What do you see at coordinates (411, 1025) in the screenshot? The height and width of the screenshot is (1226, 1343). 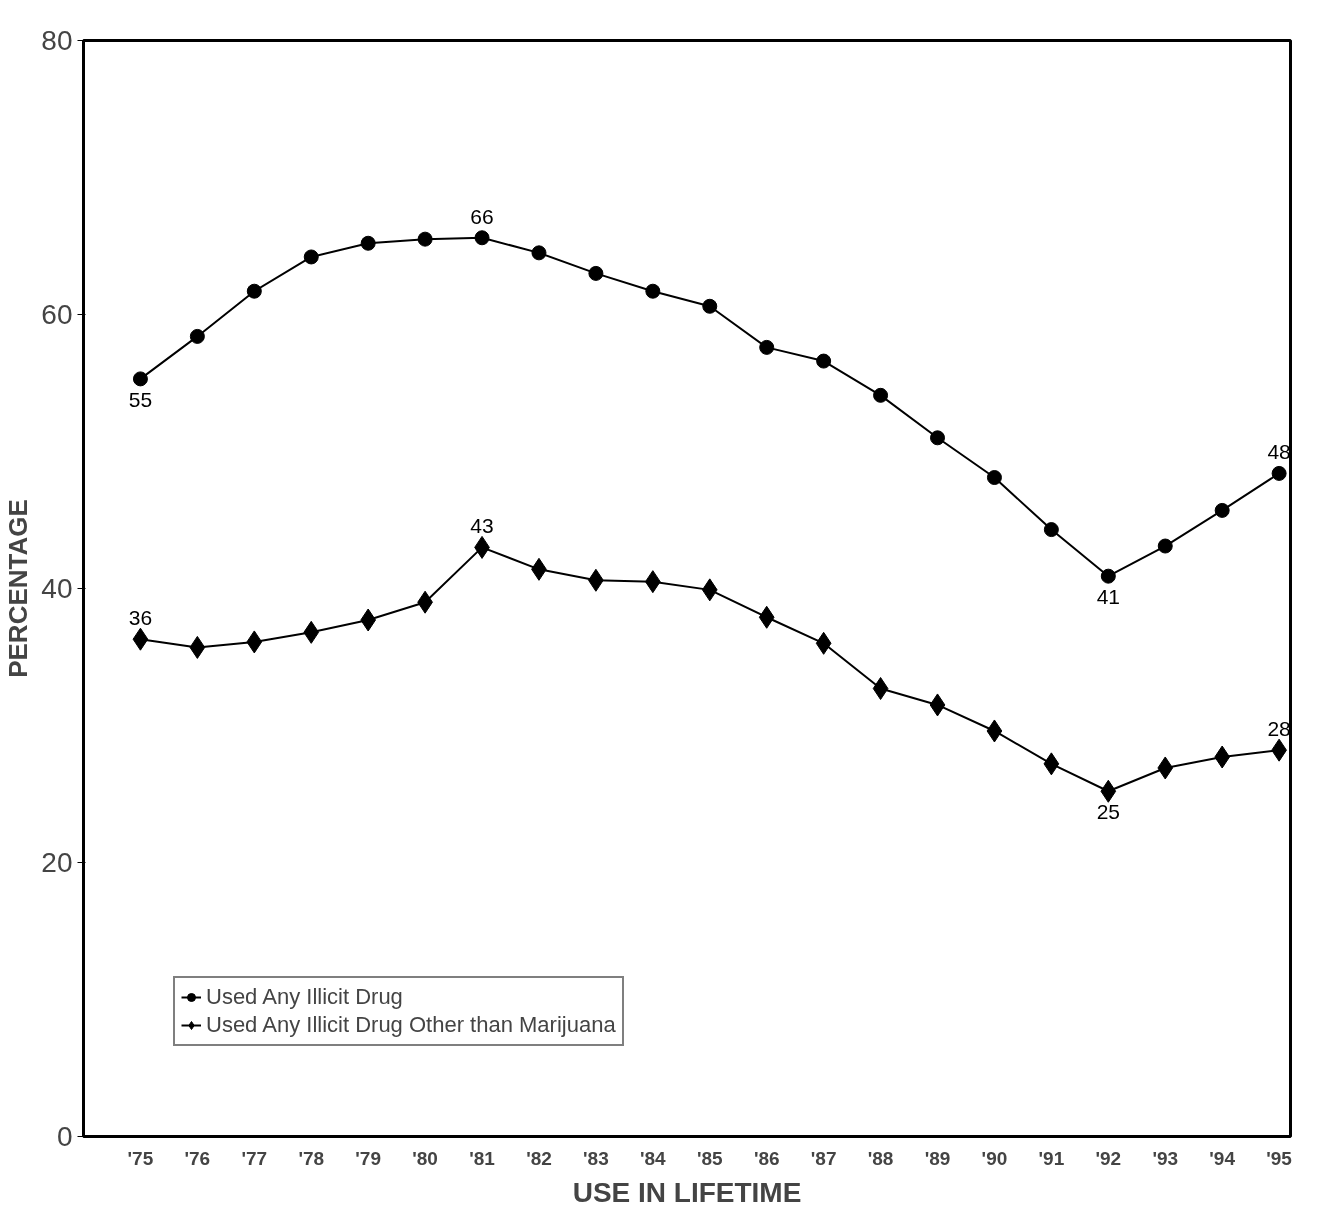 I see `legend-label: Used Any Illicit Drug Other than Marijuana` at bounding box center [411, 1025].